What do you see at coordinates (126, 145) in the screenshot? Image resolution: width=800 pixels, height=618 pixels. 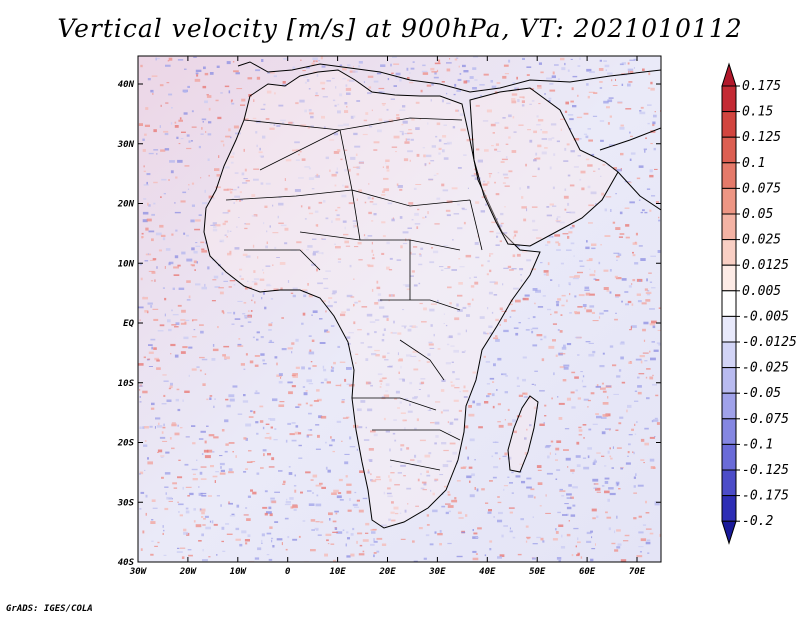 I see `lat-tick-label: 30N` at bounding box center [126, 145].